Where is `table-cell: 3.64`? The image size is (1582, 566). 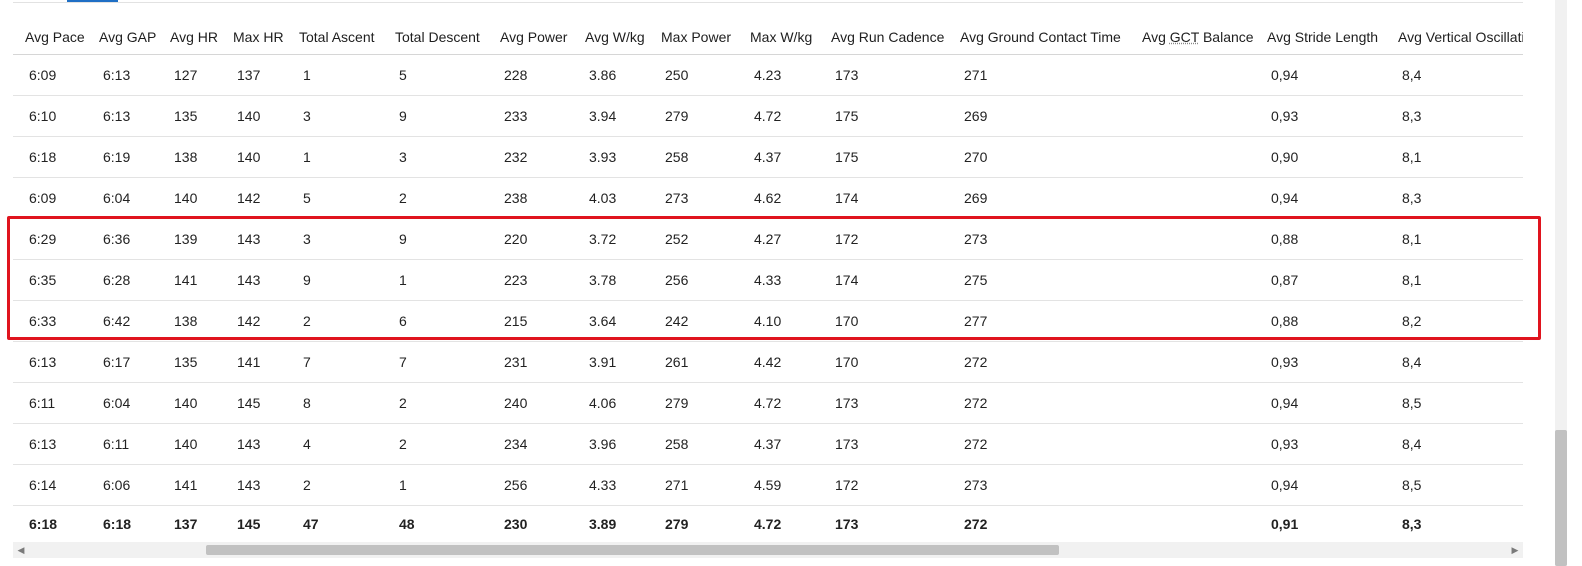
table-cell: 3.64 is located at coordinates (611, 321).